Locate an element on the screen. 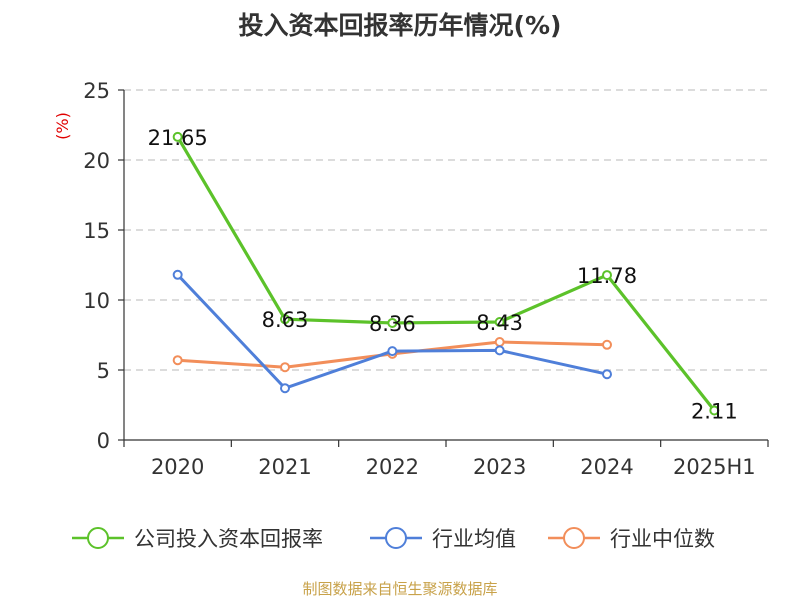  legend: 公司投入资本回报率 行业均值 行业中位数 is located at coordinates (393, 539).